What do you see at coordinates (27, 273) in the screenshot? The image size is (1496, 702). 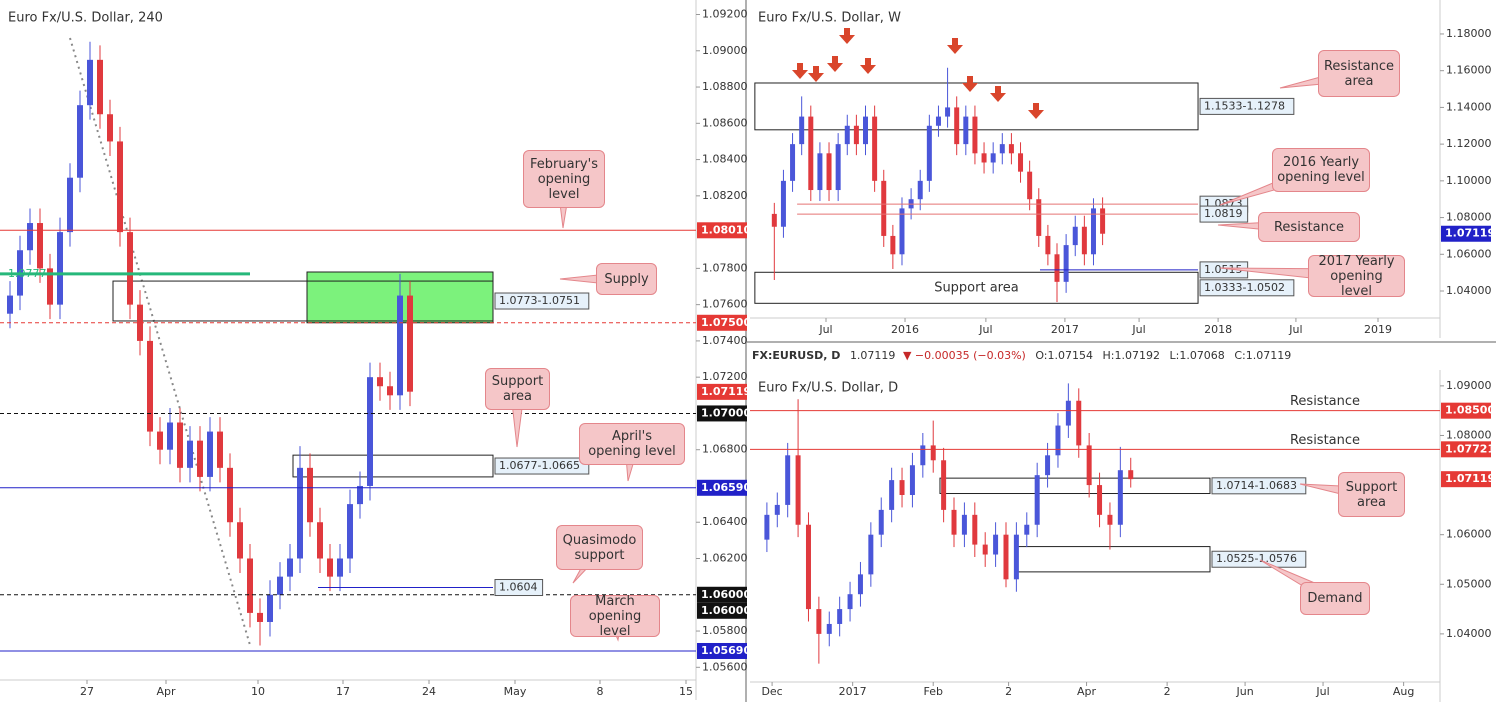 I see `level-label: 1.0777` at bounding box center [27, 273].